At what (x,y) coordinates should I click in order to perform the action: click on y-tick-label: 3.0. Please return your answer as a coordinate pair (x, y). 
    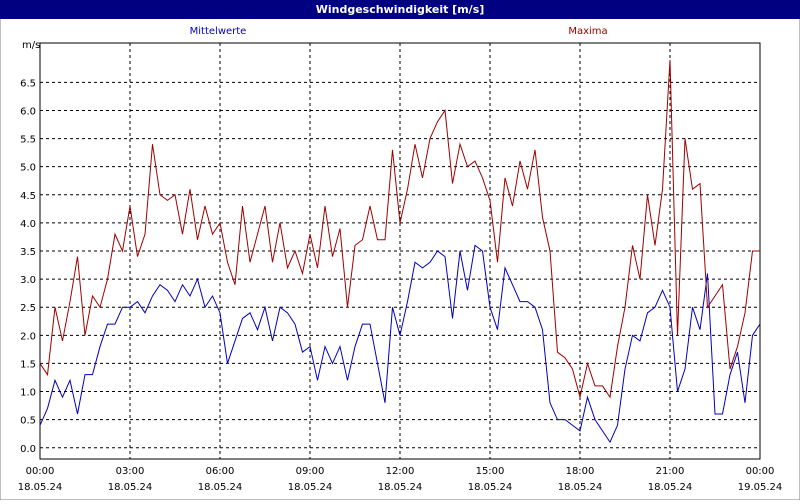
    Looking at the image, I should click on (28, 280).